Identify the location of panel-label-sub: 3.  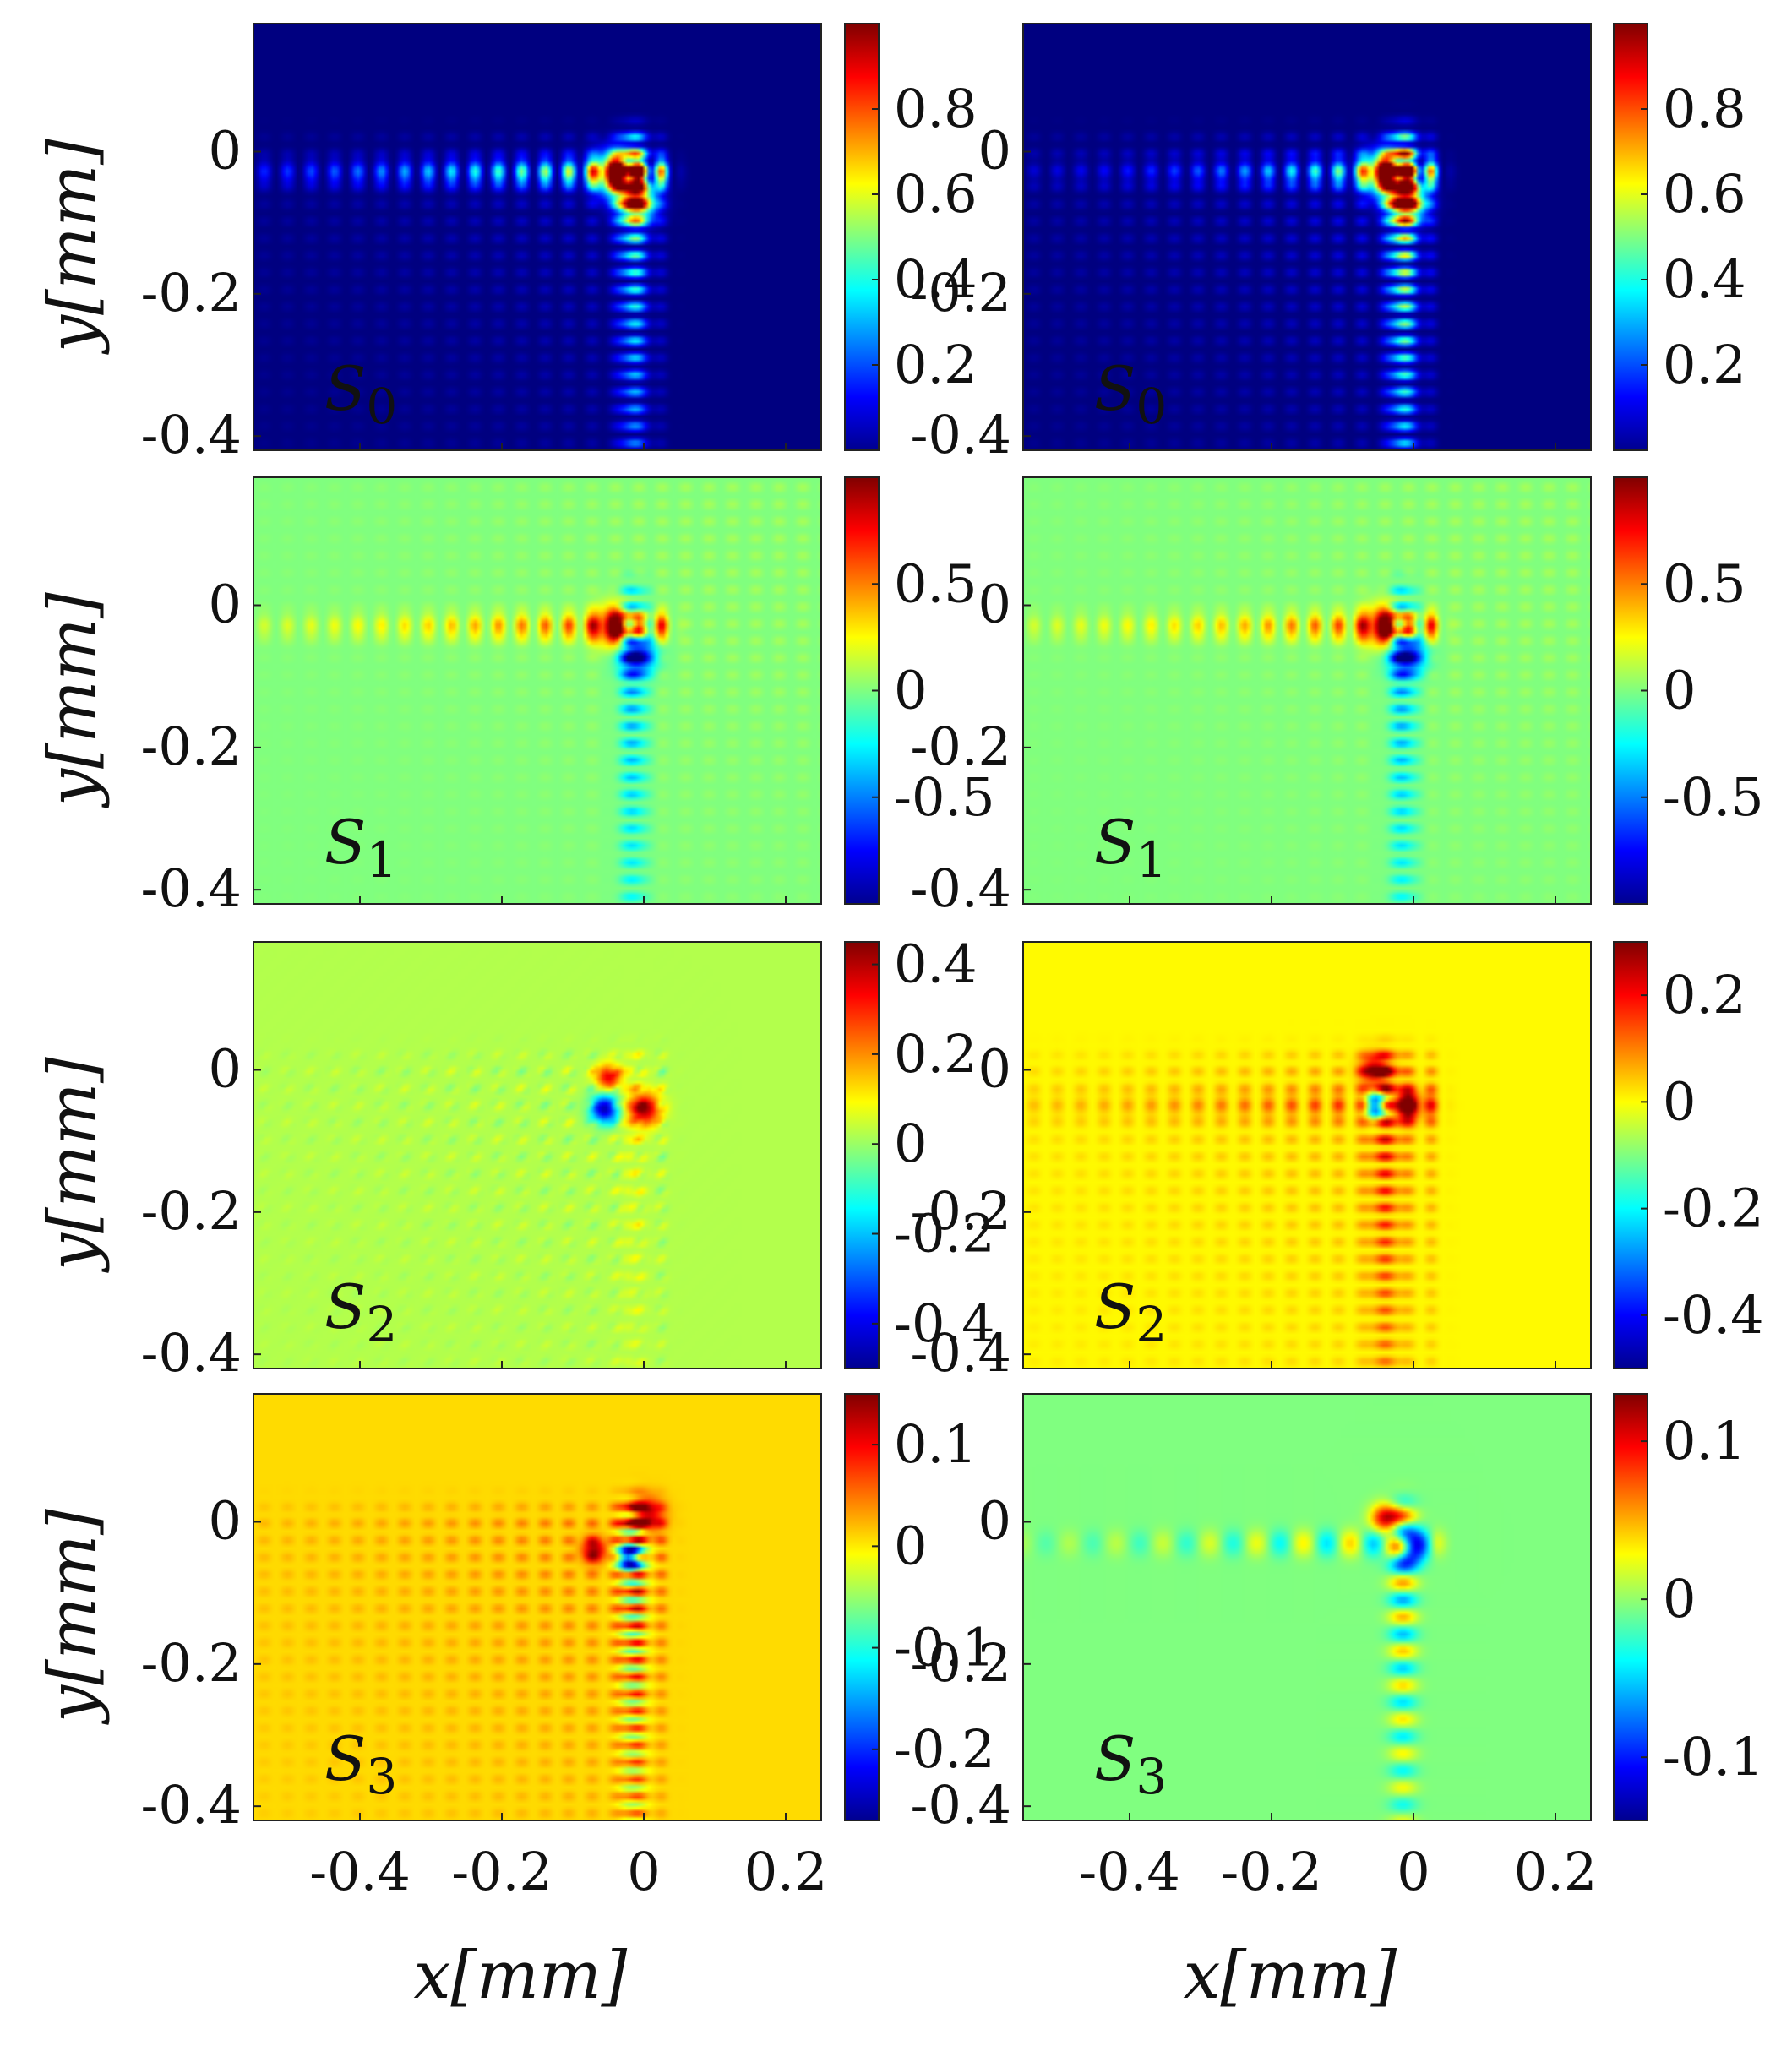
(381, 1777).